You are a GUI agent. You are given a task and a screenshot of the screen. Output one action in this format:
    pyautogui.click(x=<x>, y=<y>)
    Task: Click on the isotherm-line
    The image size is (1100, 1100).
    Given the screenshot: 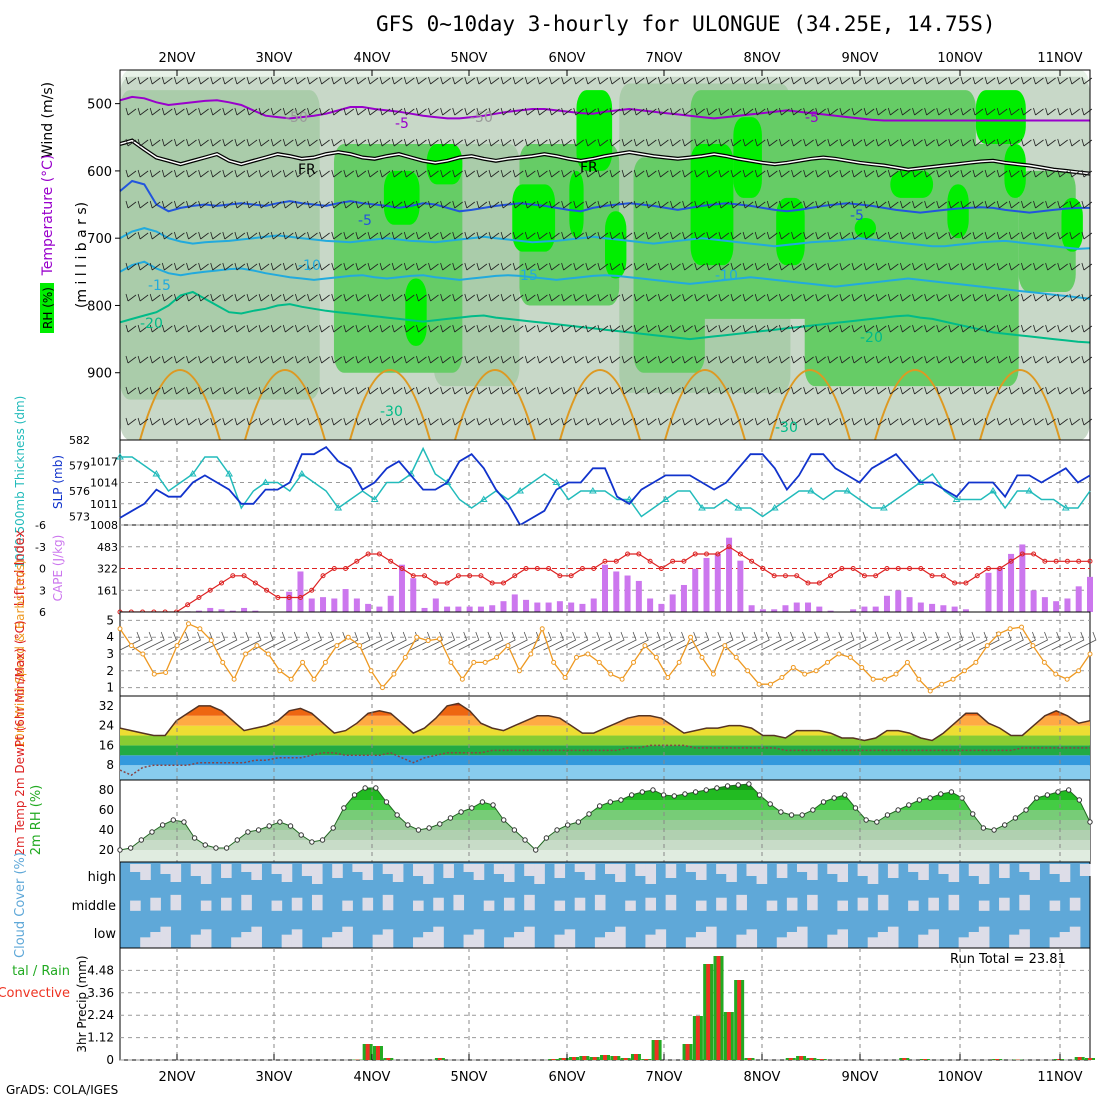 What is the action you would take?
    pyautogui.click(x=605, y=317)
    